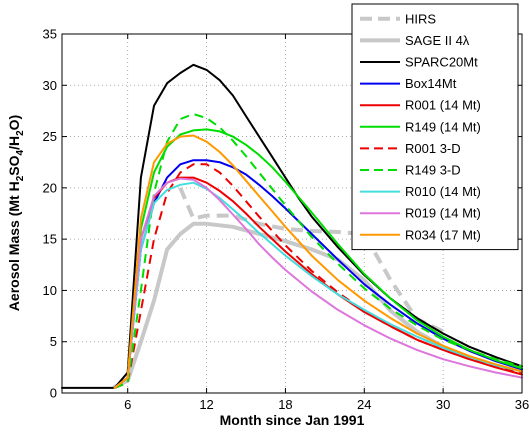  Describe the element at coordinates (292, 420) in the screenshot. I see `x-axis-label: Month since Jan 1991` at that location.